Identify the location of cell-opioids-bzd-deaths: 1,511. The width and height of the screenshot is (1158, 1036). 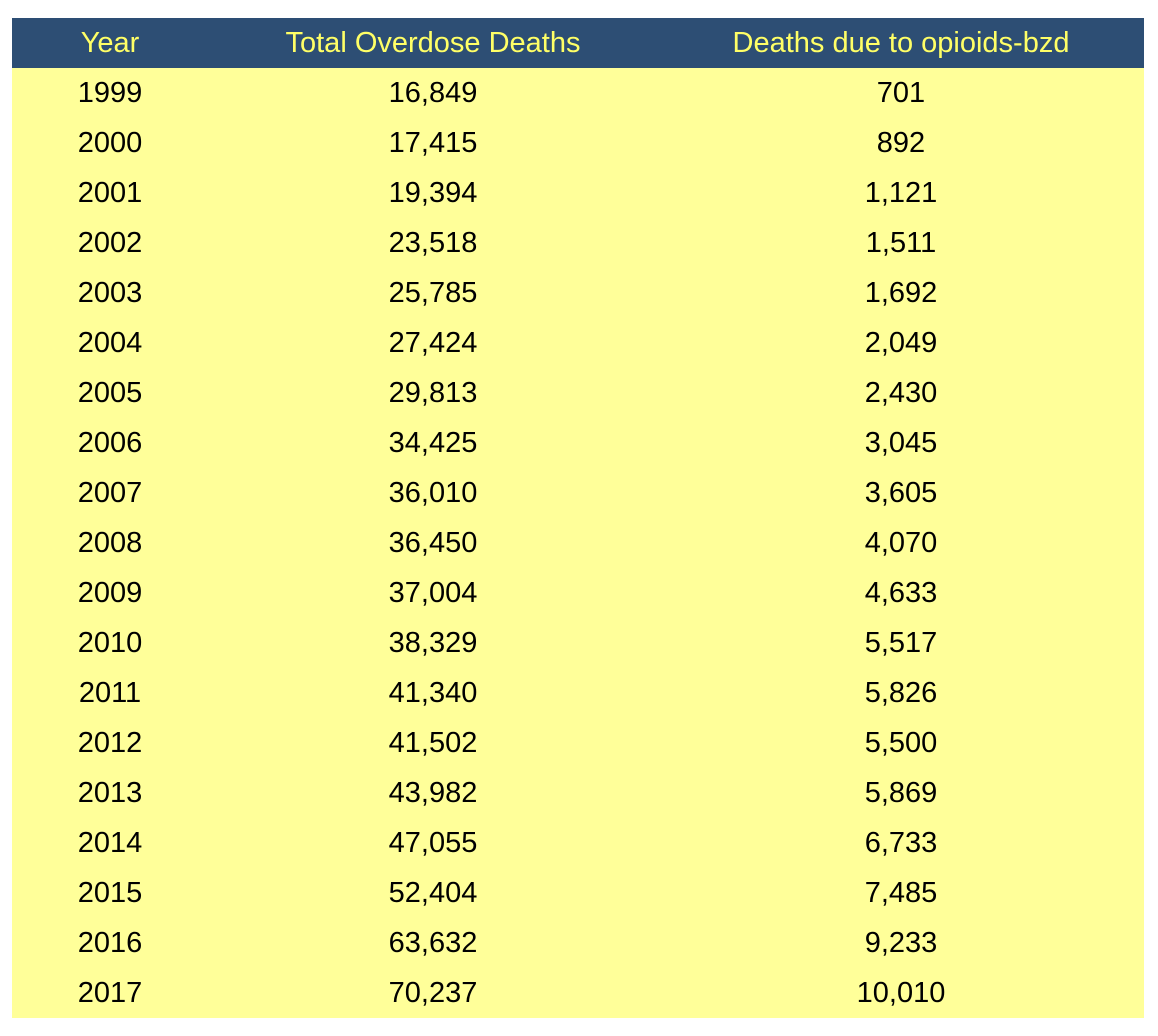
(901, 242).